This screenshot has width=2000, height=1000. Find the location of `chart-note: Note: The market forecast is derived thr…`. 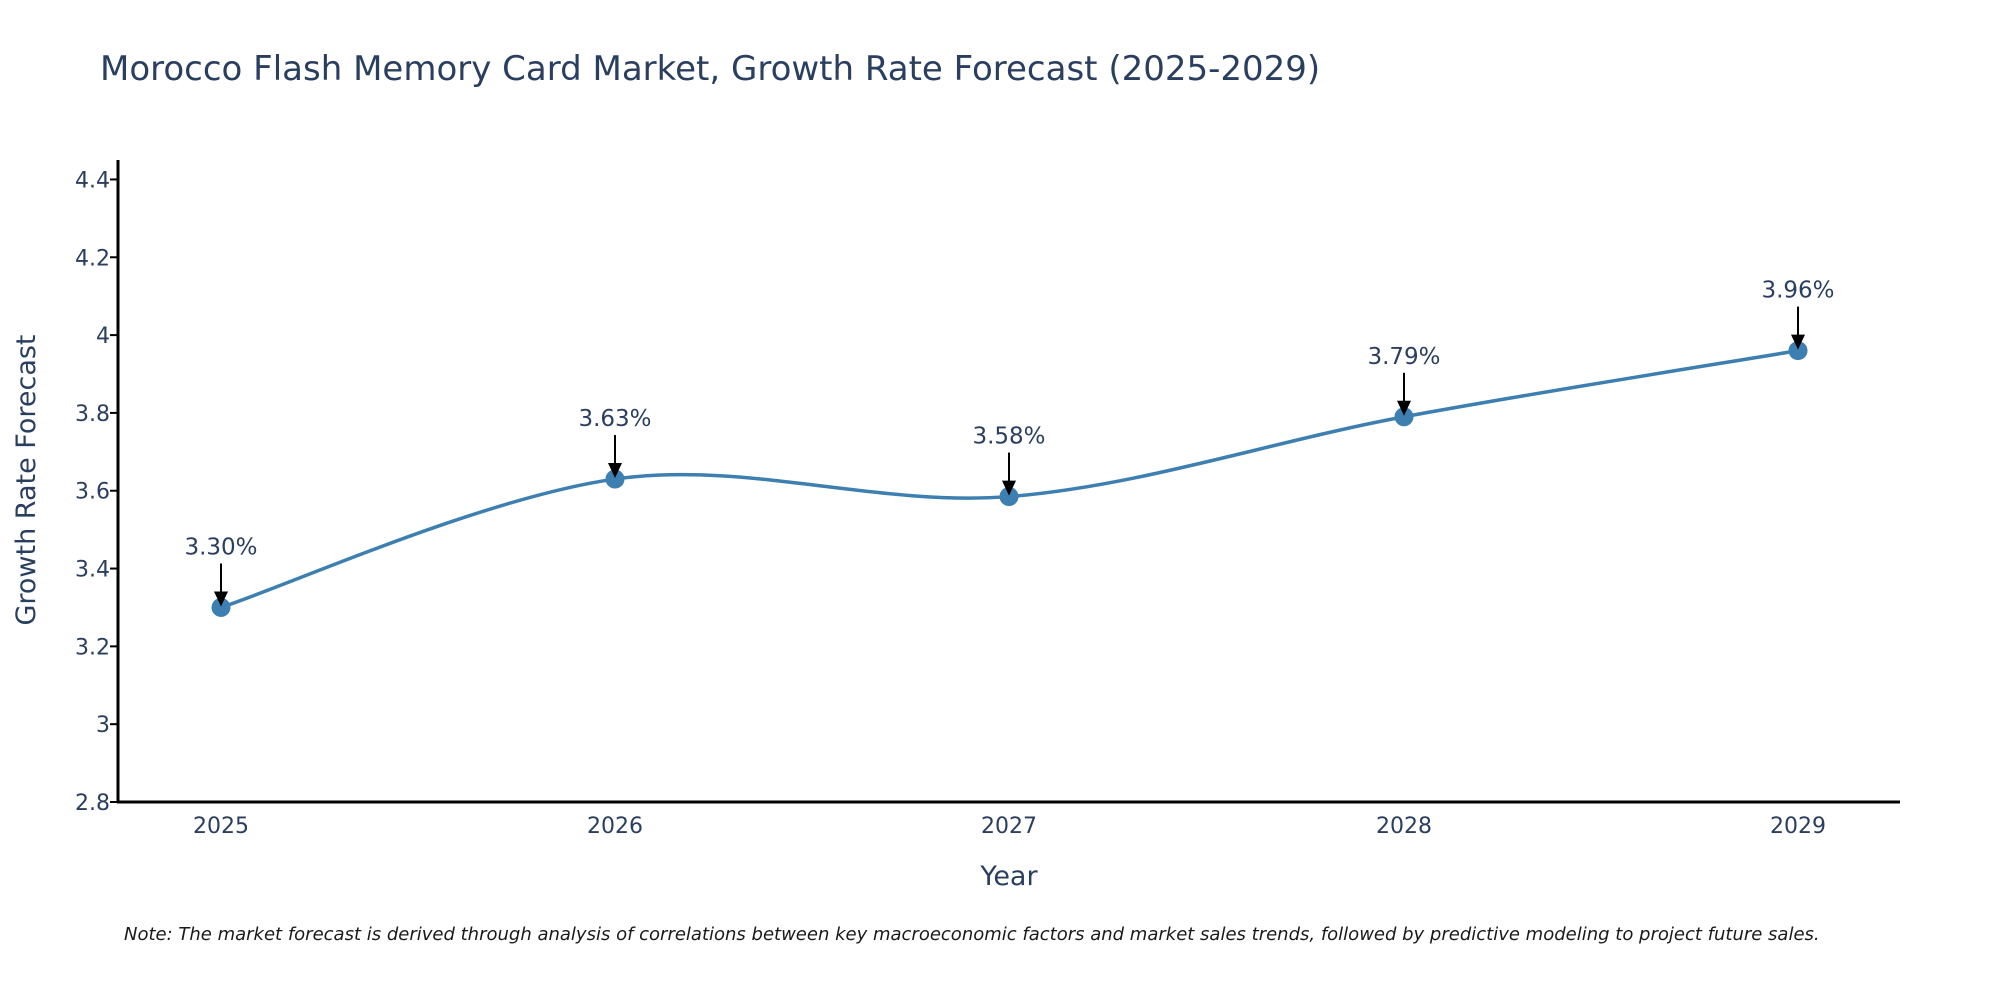

chart-note: Note: The market forecast is derived thr… is located at coordinates (972, 934).